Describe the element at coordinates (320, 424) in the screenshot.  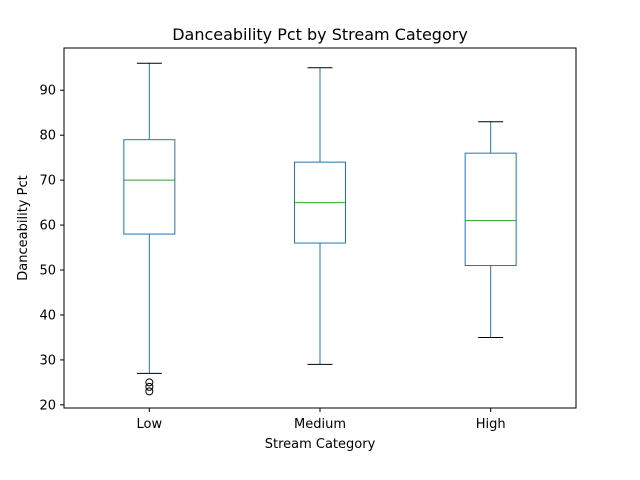
I see `x-tick-label: Medium` at that location.